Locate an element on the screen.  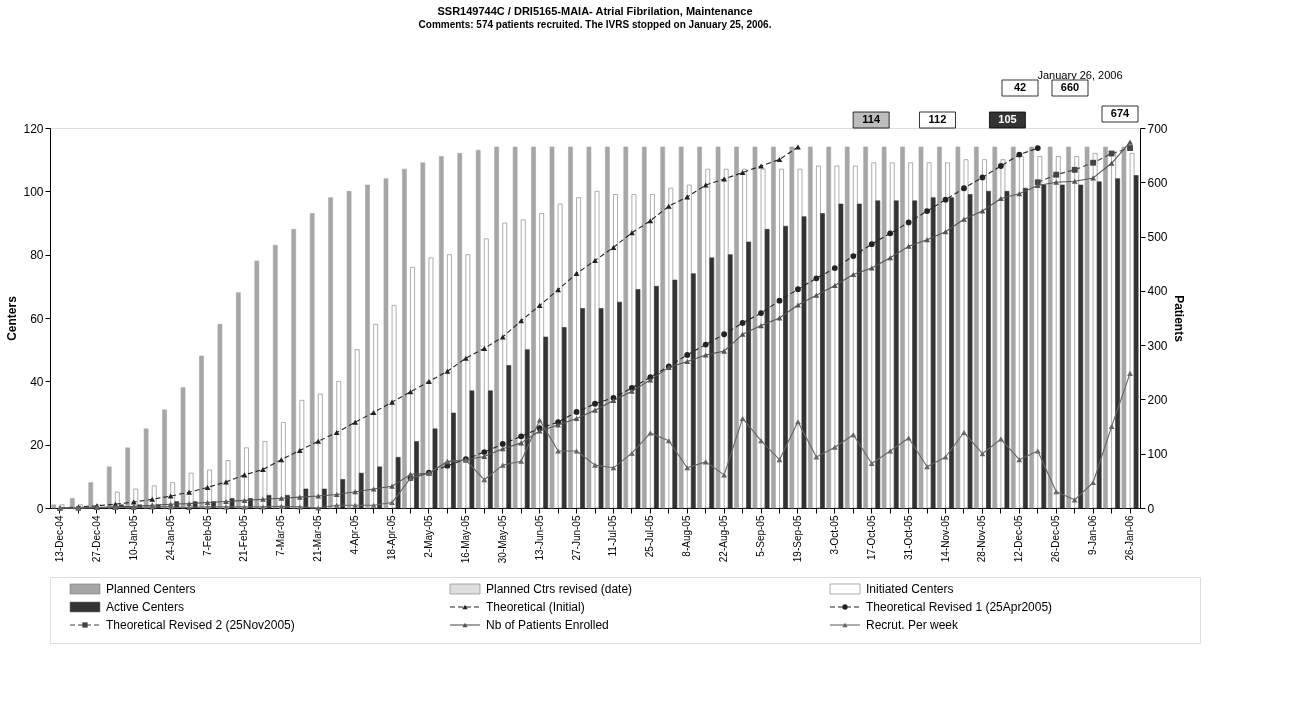
y-tick-label: 60 is located at coordinates (37, 318).